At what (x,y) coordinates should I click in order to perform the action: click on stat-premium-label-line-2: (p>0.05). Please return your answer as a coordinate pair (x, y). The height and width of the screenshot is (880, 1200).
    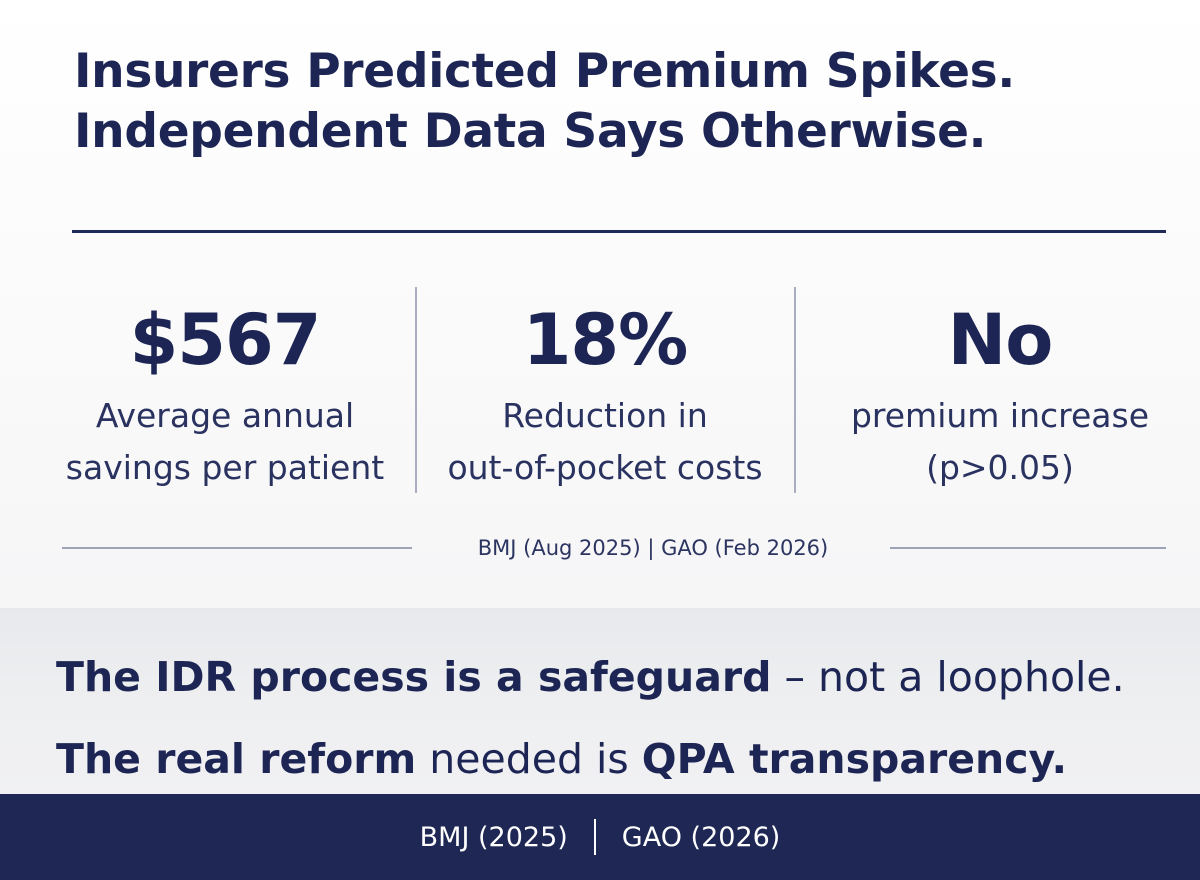
    Looking at the image, I should click on (1000, 467).